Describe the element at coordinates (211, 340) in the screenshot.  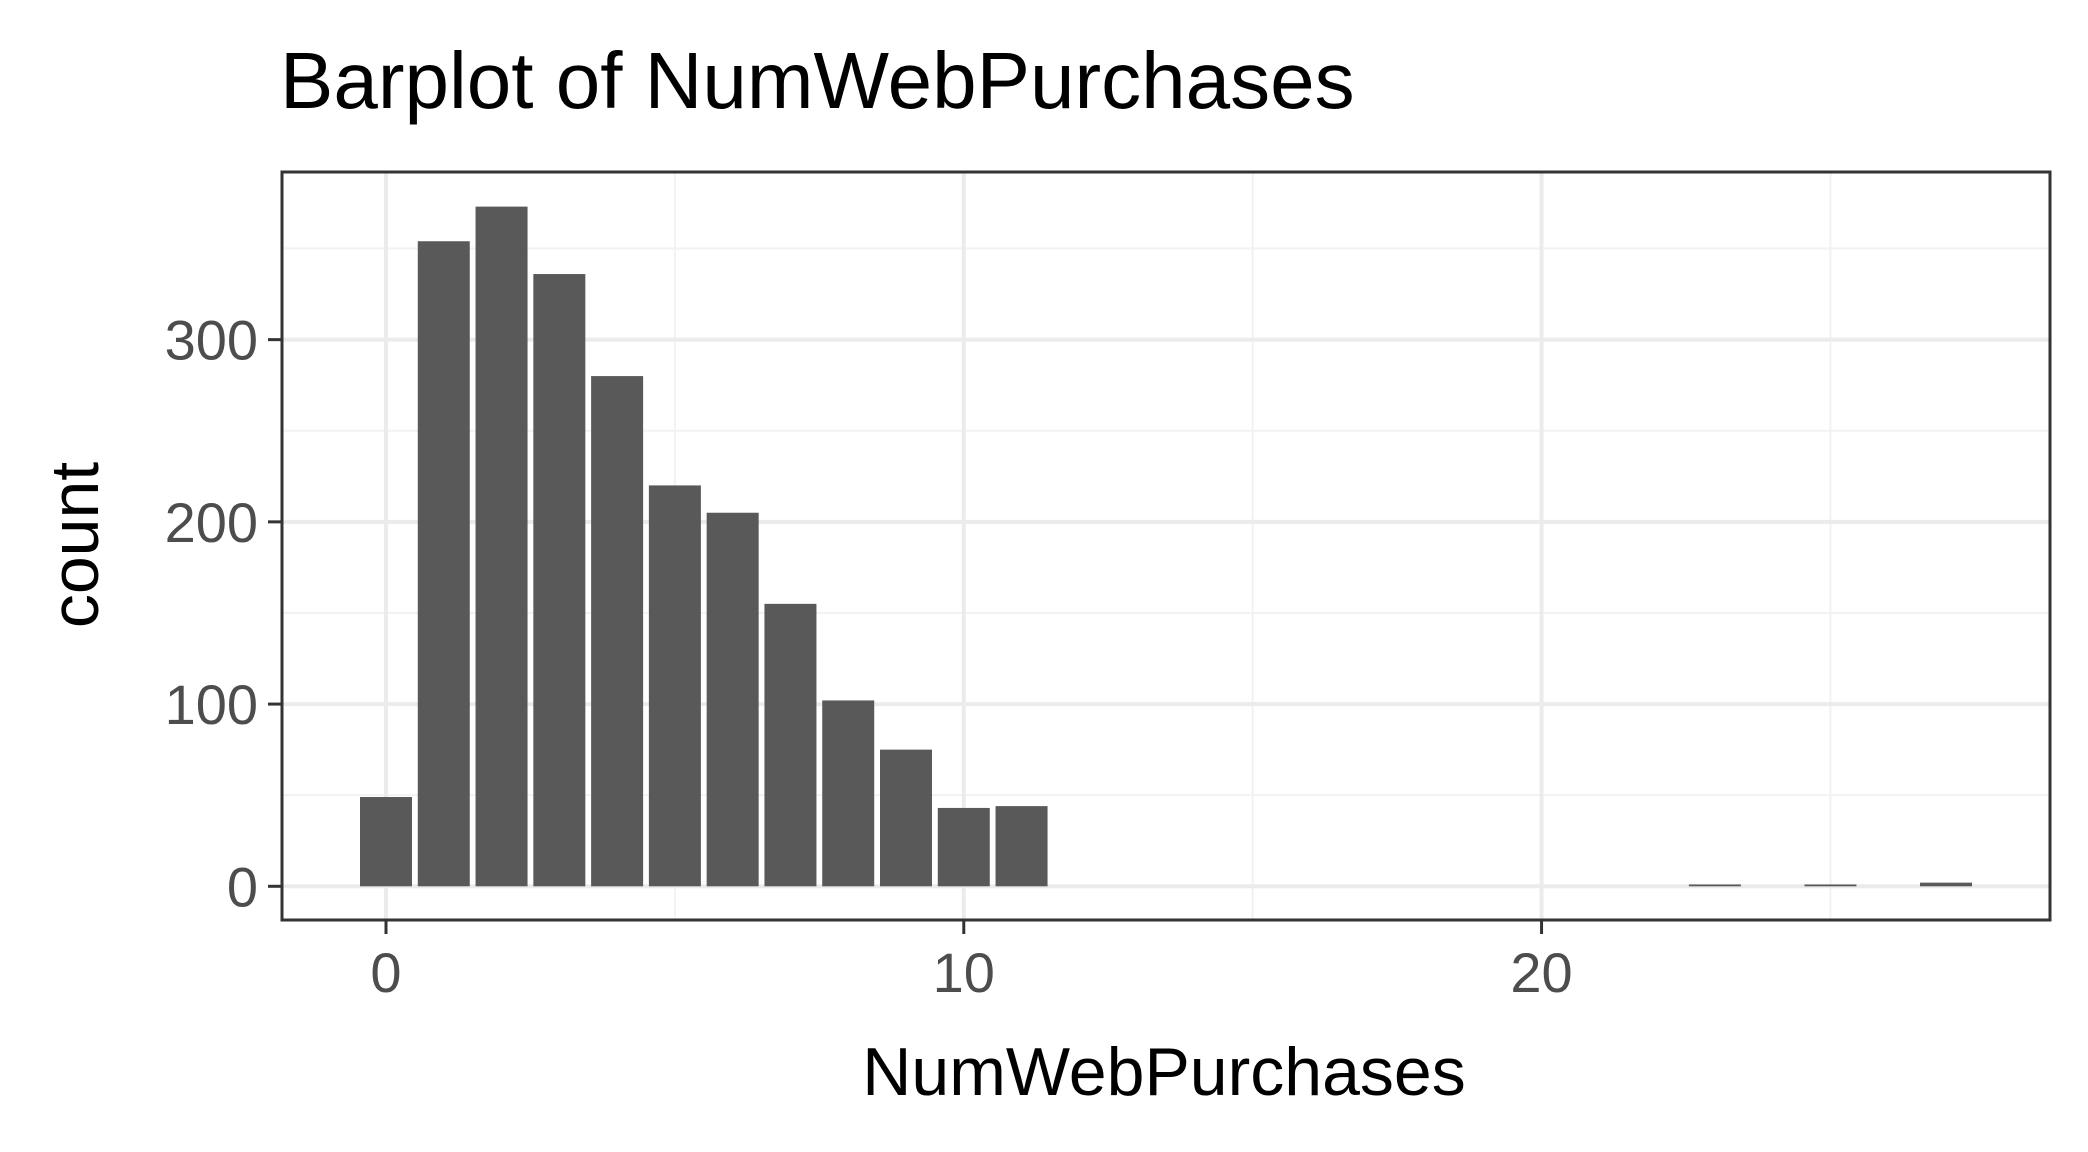
I see `y-tick-label: 300` at that location.